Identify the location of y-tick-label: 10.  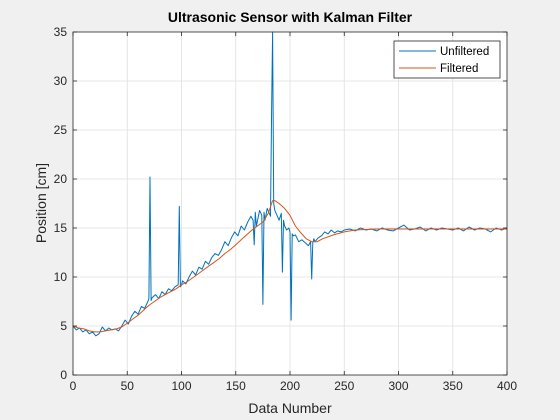
(61, 277).